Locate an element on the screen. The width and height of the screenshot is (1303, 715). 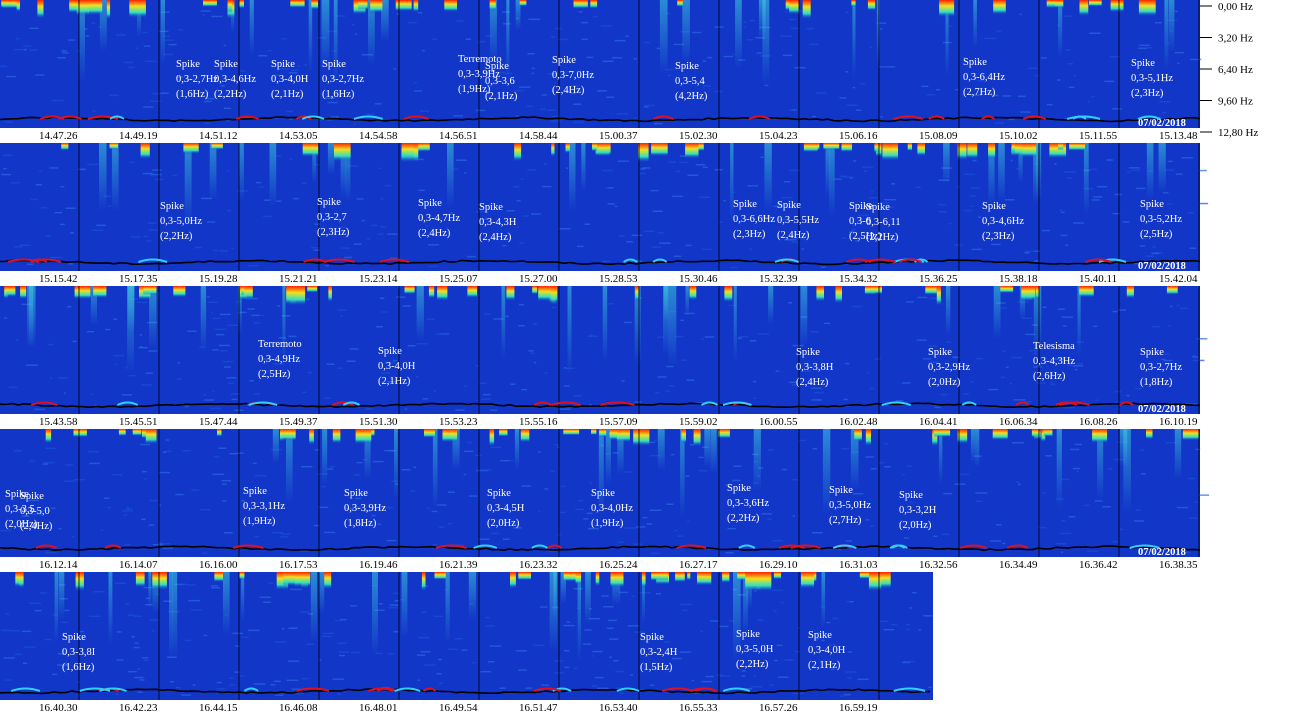
time-tick-label: 15.34.32 is located at coordinates (858, 279).